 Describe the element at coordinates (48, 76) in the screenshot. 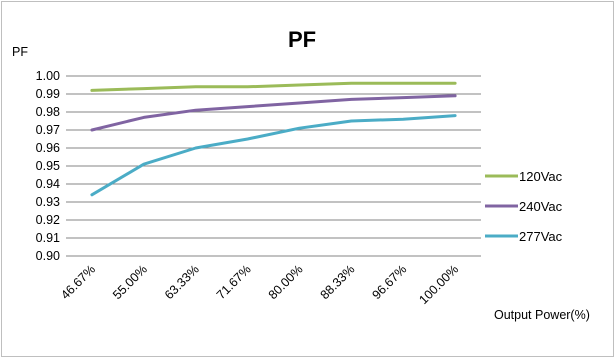

I see `y-tick-label: 1.00` at that location.